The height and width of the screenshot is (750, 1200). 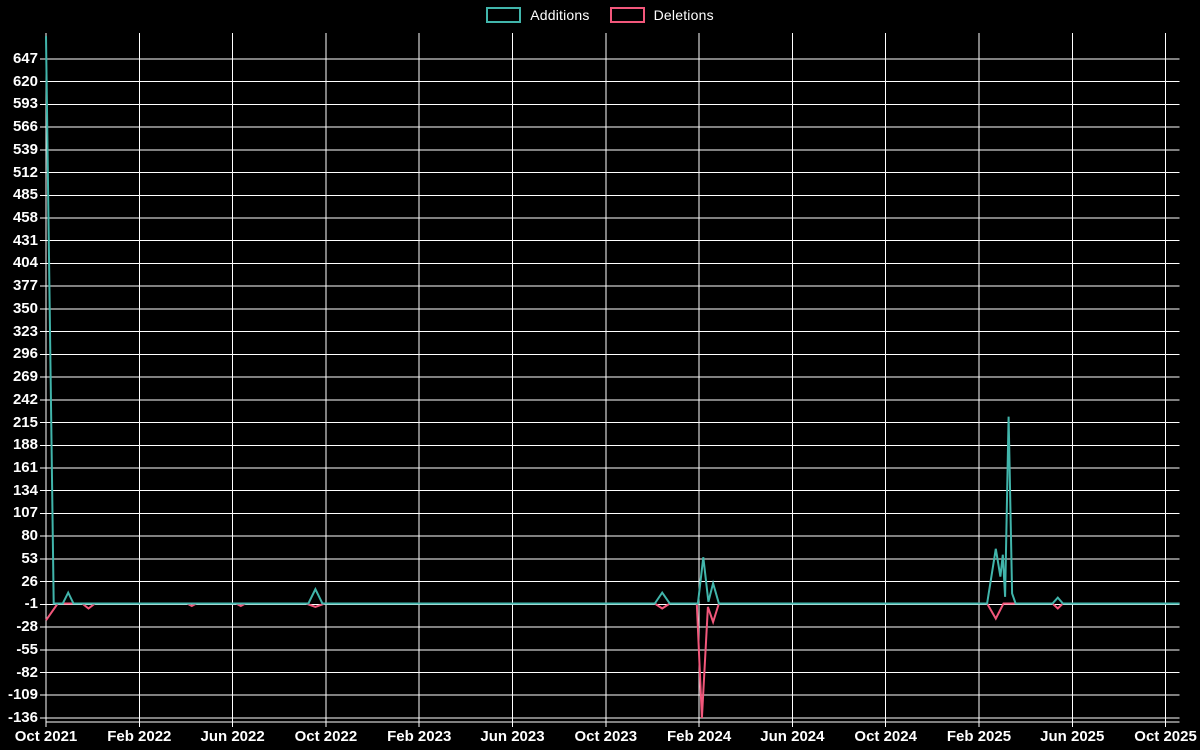 I want to click on y-tick-label: 269, so click(x=25, y=377).